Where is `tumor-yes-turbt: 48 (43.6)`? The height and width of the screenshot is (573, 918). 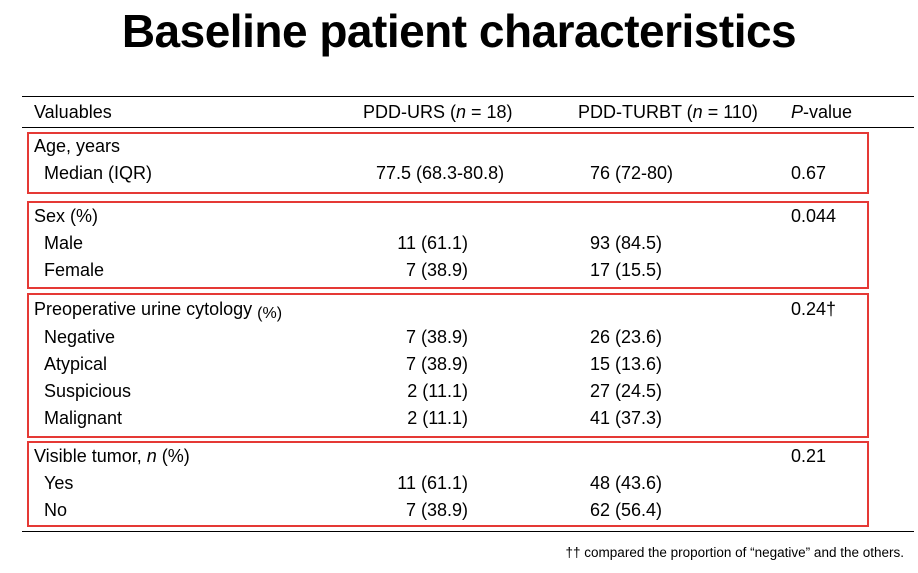
tumor-yes-turbt: 48 (43.6) is located at coordinates (626, 483).